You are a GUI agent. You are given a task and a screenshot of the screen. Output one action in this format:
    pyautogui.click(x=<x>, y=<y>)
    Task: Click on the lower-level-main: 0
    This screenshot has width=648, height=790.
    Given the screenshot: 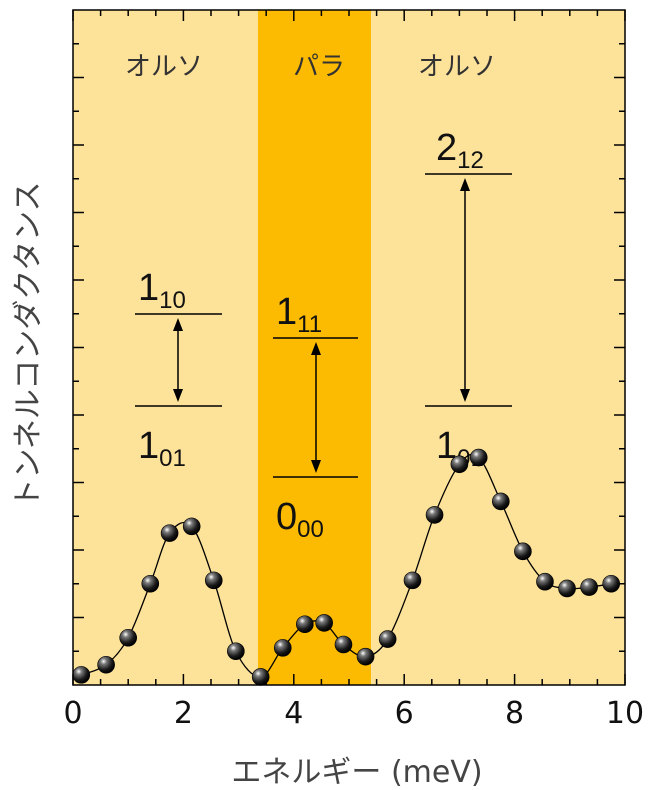 What is the action you would take?
    pyautogui.click(x=286, y=517)
    